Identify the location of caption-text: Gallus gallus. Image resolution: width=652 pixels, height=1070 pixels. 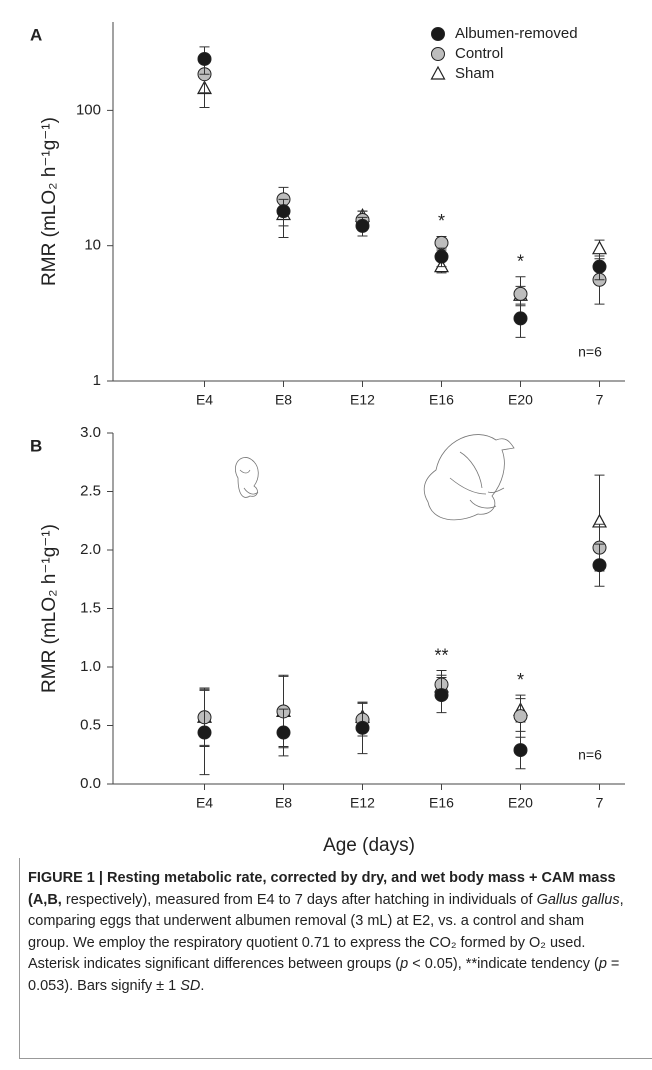
(578, 899).